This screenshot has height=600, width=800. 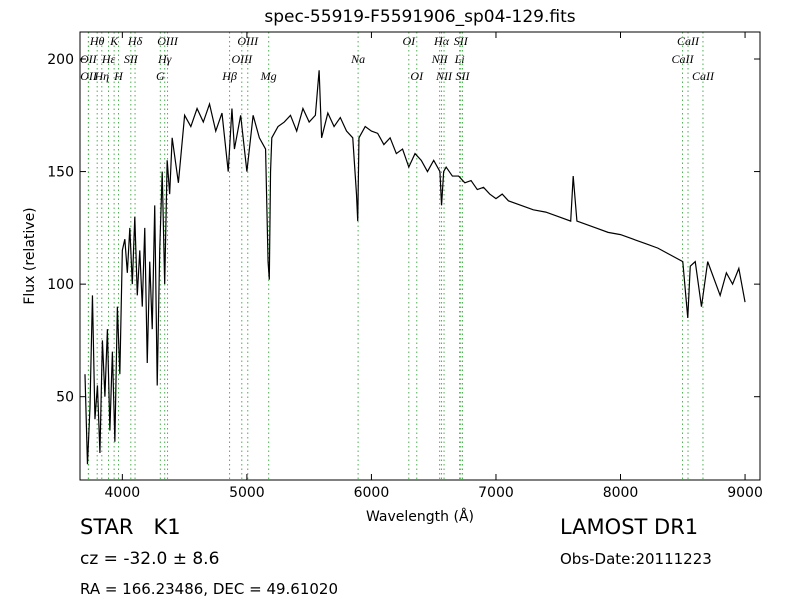 I want to click on y-tick-label: 50, so click(x=65, y=398).